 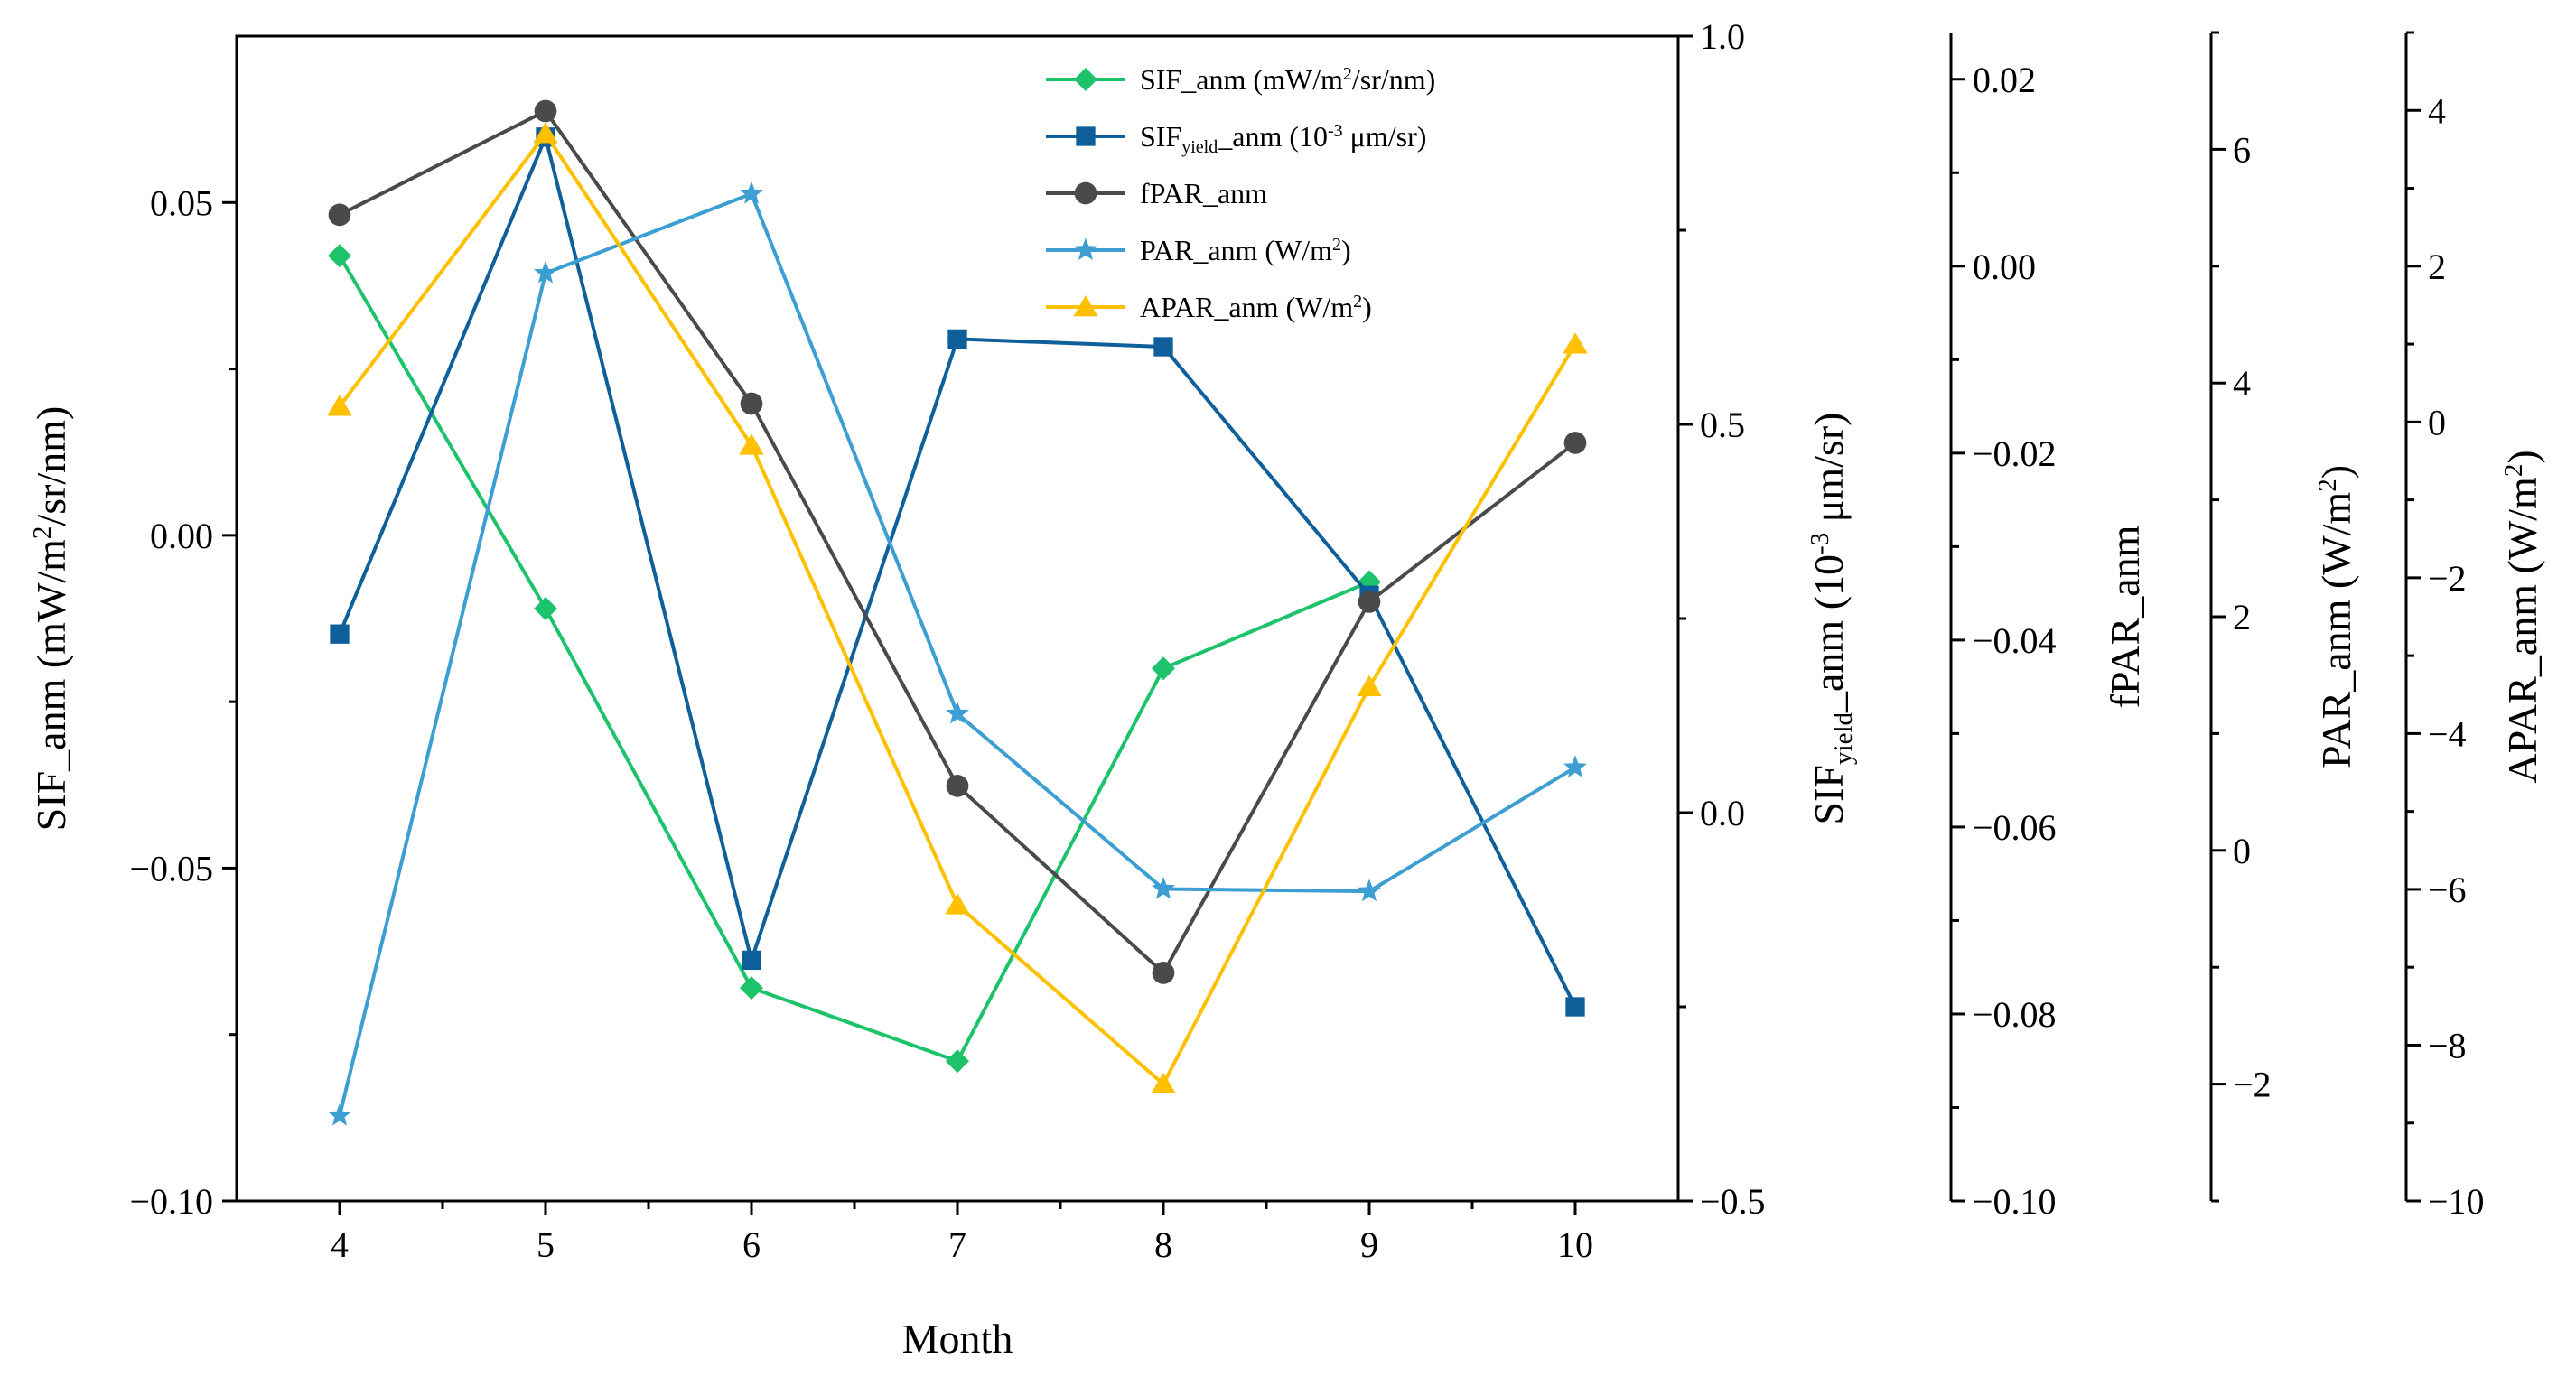 I want to click on x-tick-label: 6, so click(x=751, y=1244).